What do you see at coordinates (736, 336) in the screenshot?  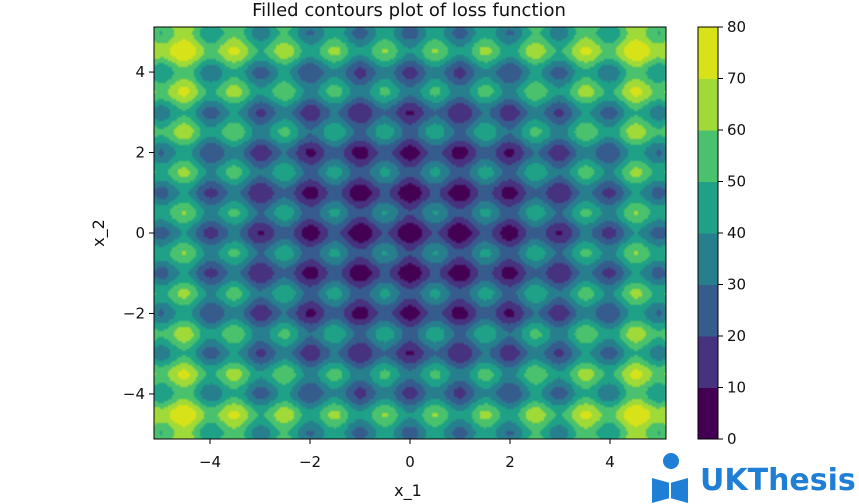 I see `colorbar-tick-label: 20` at bounding box center [736, 336].